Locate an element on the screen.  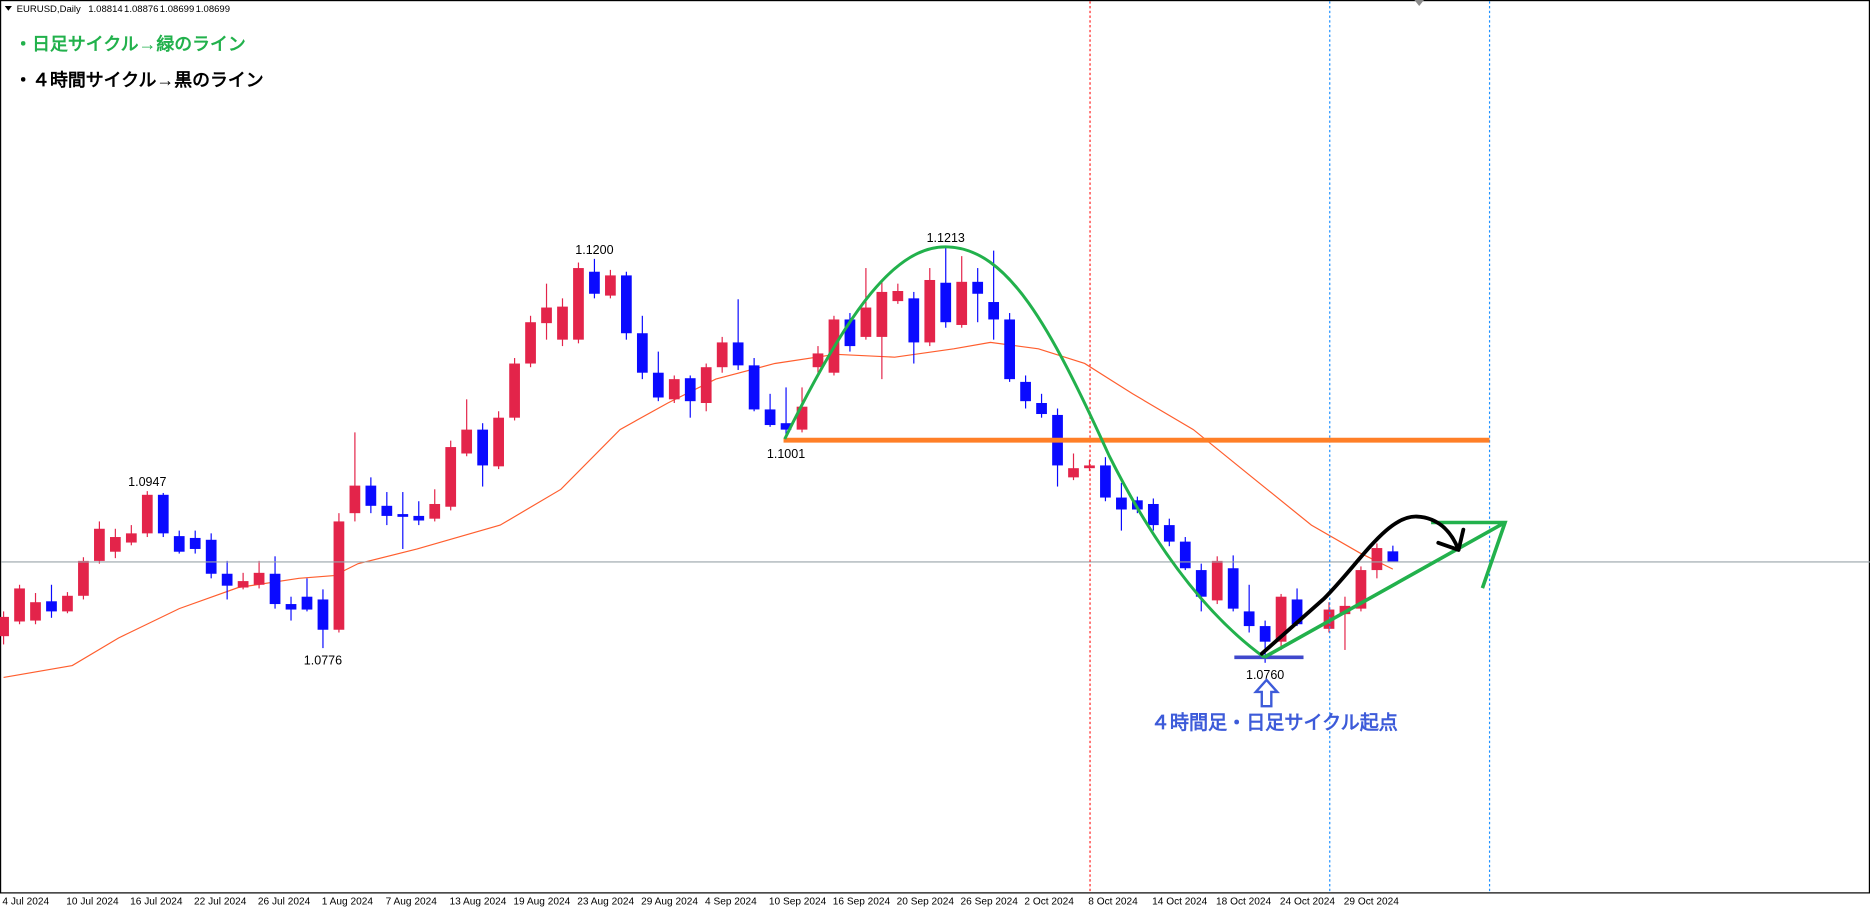
header-open: 1.08814 is located at coordinates (105, 9).